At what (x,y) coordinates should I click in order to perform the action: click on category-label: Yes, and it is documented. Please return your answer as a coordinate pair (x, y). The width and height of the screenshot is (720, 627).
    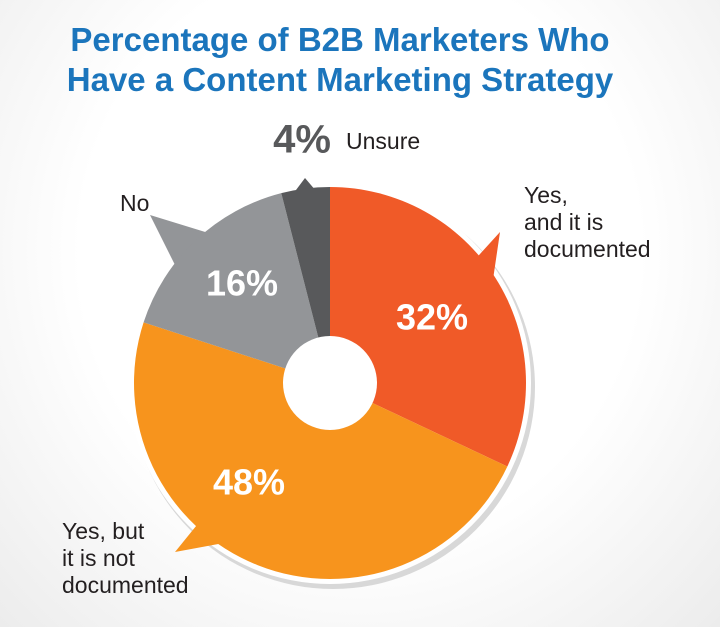
    Looking at the image, I should click on (587, 222).